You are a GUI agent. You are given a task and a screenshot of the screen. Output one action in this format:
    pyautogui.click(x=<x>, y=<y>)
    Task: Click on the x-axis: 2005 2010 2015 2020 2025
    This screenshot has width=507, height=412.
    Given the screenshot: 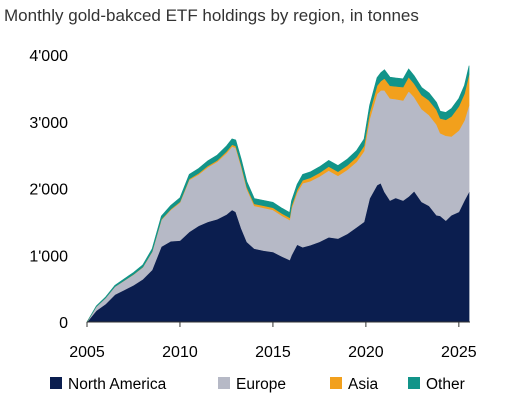 What is the action you would take?
    pyautogui.click(x=273, y=341)
    